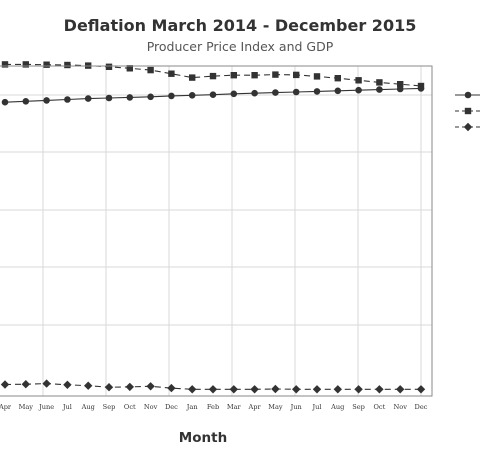 This screenshot has height=462, width=480. I want to click on x-tick-label: Jun, so click(296, 407).